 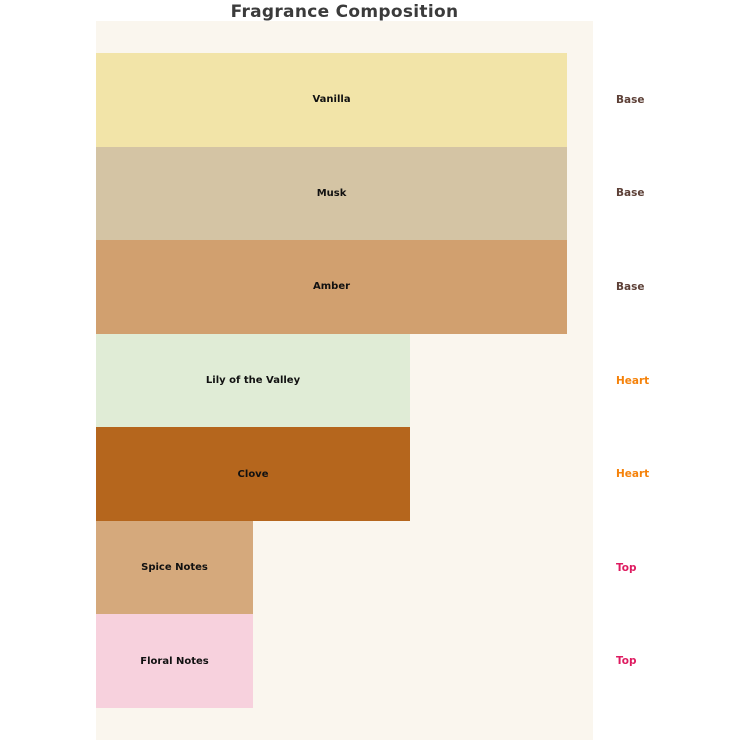 I want to click on bar-row-clove: Clove, so click(x=344, y=474).